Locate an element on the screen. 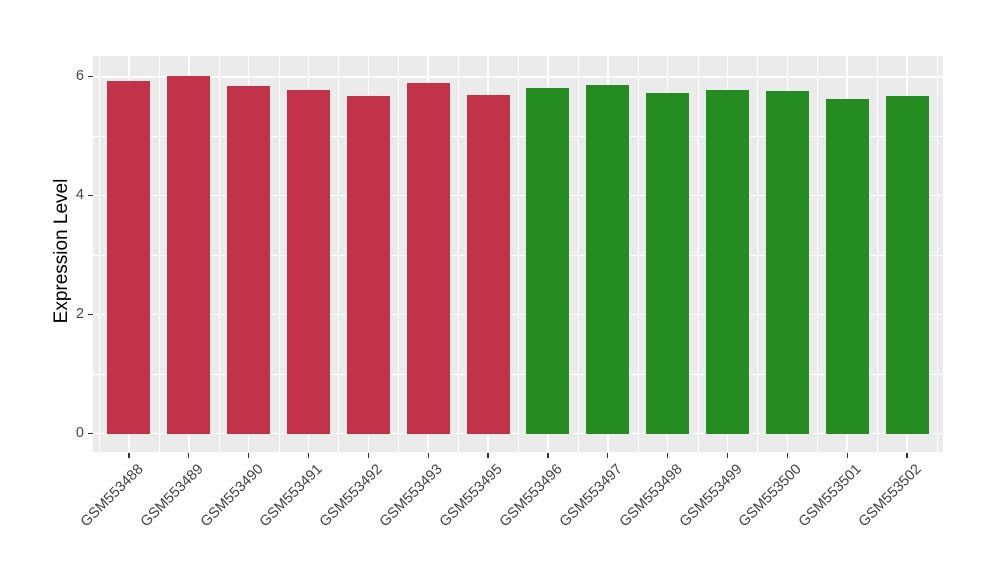  y-tick-label: 2 is located at coordinates (79, 314).